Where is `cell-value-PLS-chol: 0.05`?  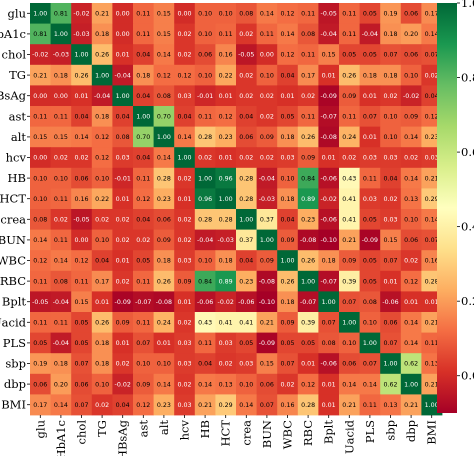
cell-value-PLS-chol: 0.05 is located at coordinates (81, 343).